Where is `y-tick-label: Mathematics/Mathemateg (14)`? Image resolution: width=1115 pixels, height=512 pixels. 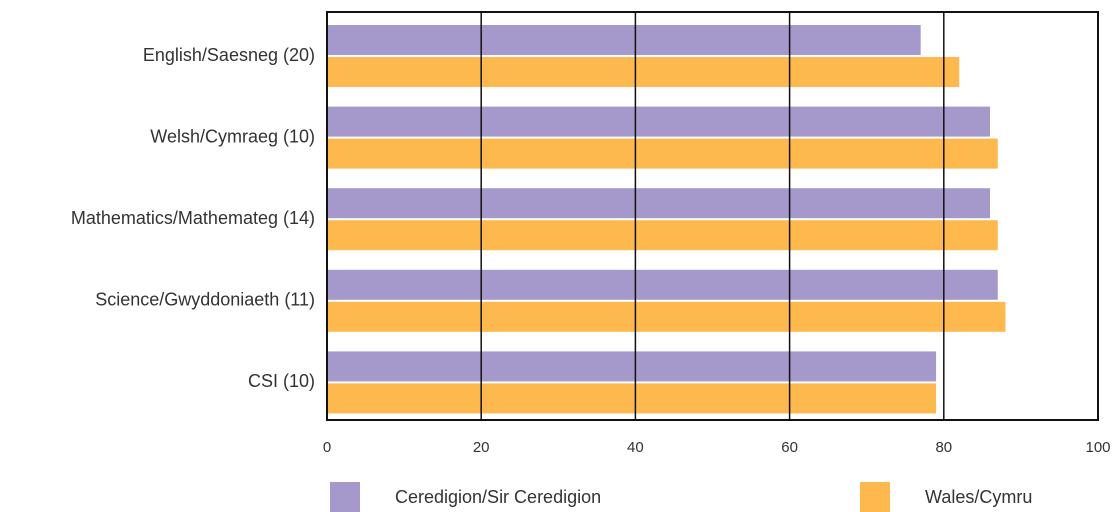 y-tick-label: Mathematics/Mathemateg (14) is located at coordinates (193, 218).